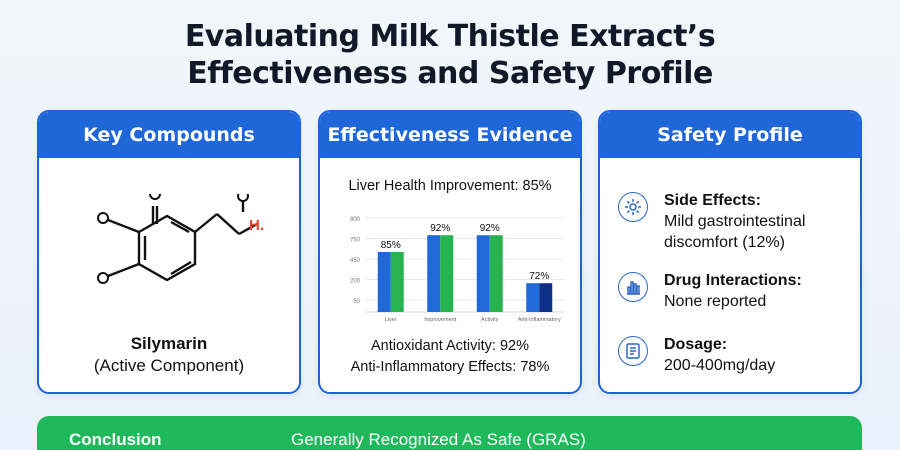 This screenshot has height=450, width=900. Describe the element at coordinates (633, 207) in the screenshot. I see `gear-circle-icon` at that location.